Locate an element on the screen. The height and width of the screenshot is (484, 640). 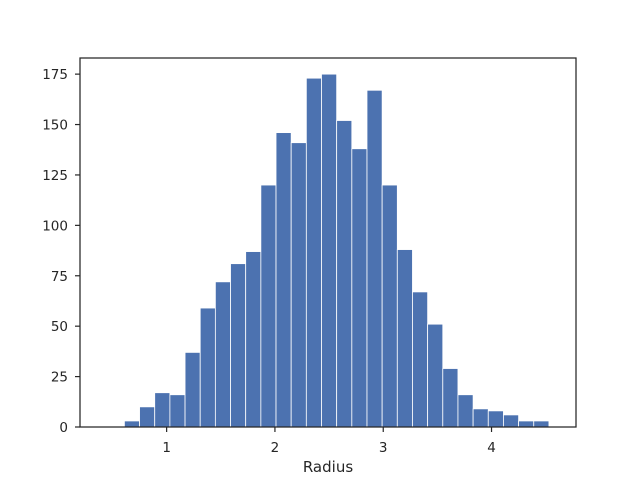
y-axis-ticks: 0 25 50 75 100 125 150 175 is located at coordinates (61, 251).